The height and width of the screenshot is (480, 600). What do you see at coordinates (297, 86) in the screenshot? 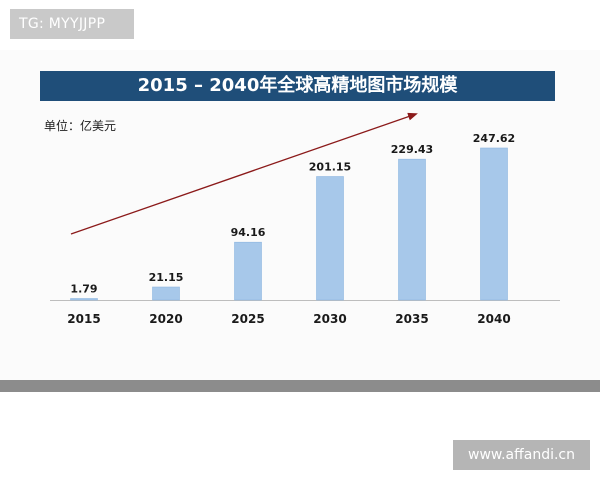
I see `chart-title: 2015 – 2040年全球高精地图市场规模` at bounding box center [297, 86].